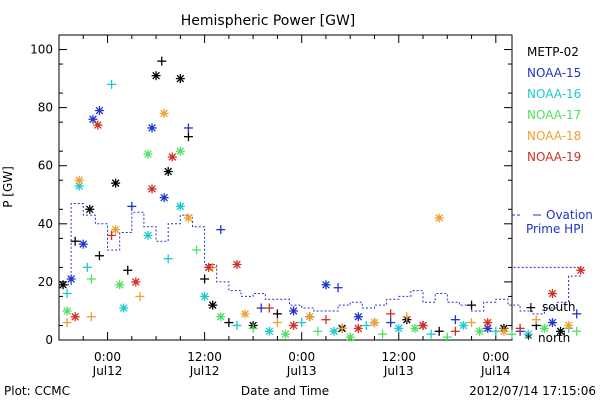 The width and height of the screenshot is (600, 400). I want to click on legend-item: NOAA-17, so click(554, 115).